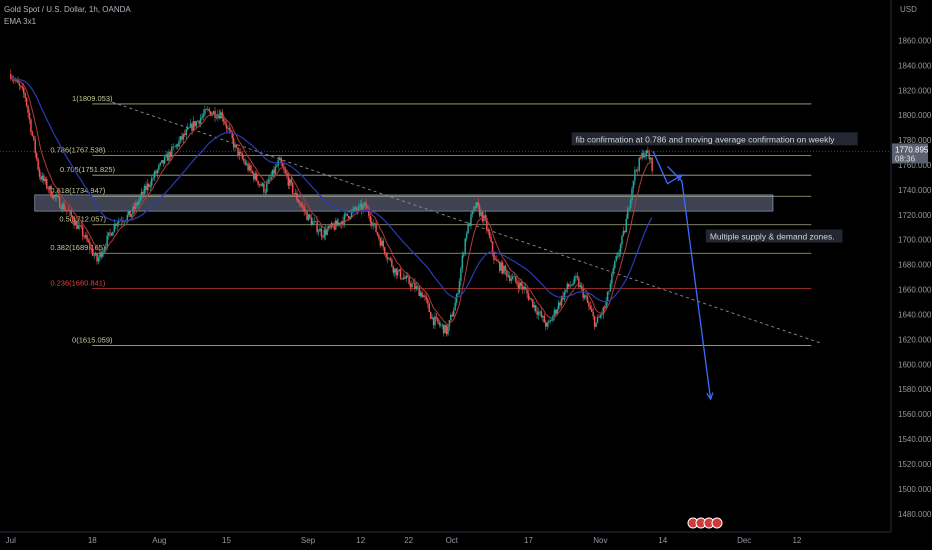 The height and width of the screenshot is (550, 932). What do you see at coordinates (78, 247) in the screenshot?
I see `fib-level-label: 0.382(1689.165)` at bounding box center [78, 247].